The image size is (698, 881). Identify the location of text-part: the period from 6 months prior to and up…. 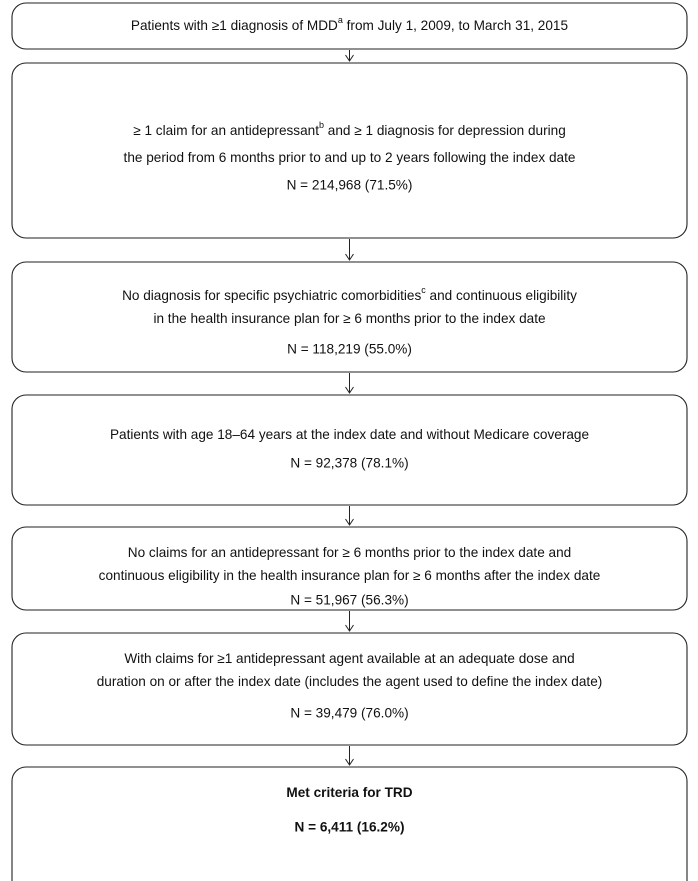
(350, 157).